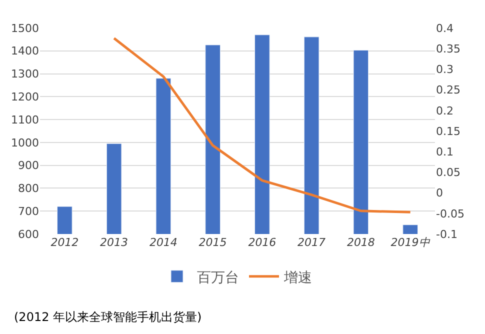 The height and width of the screenshot is (334, 485). I want to click on x-tick-label: 2016, so click(262, 242).